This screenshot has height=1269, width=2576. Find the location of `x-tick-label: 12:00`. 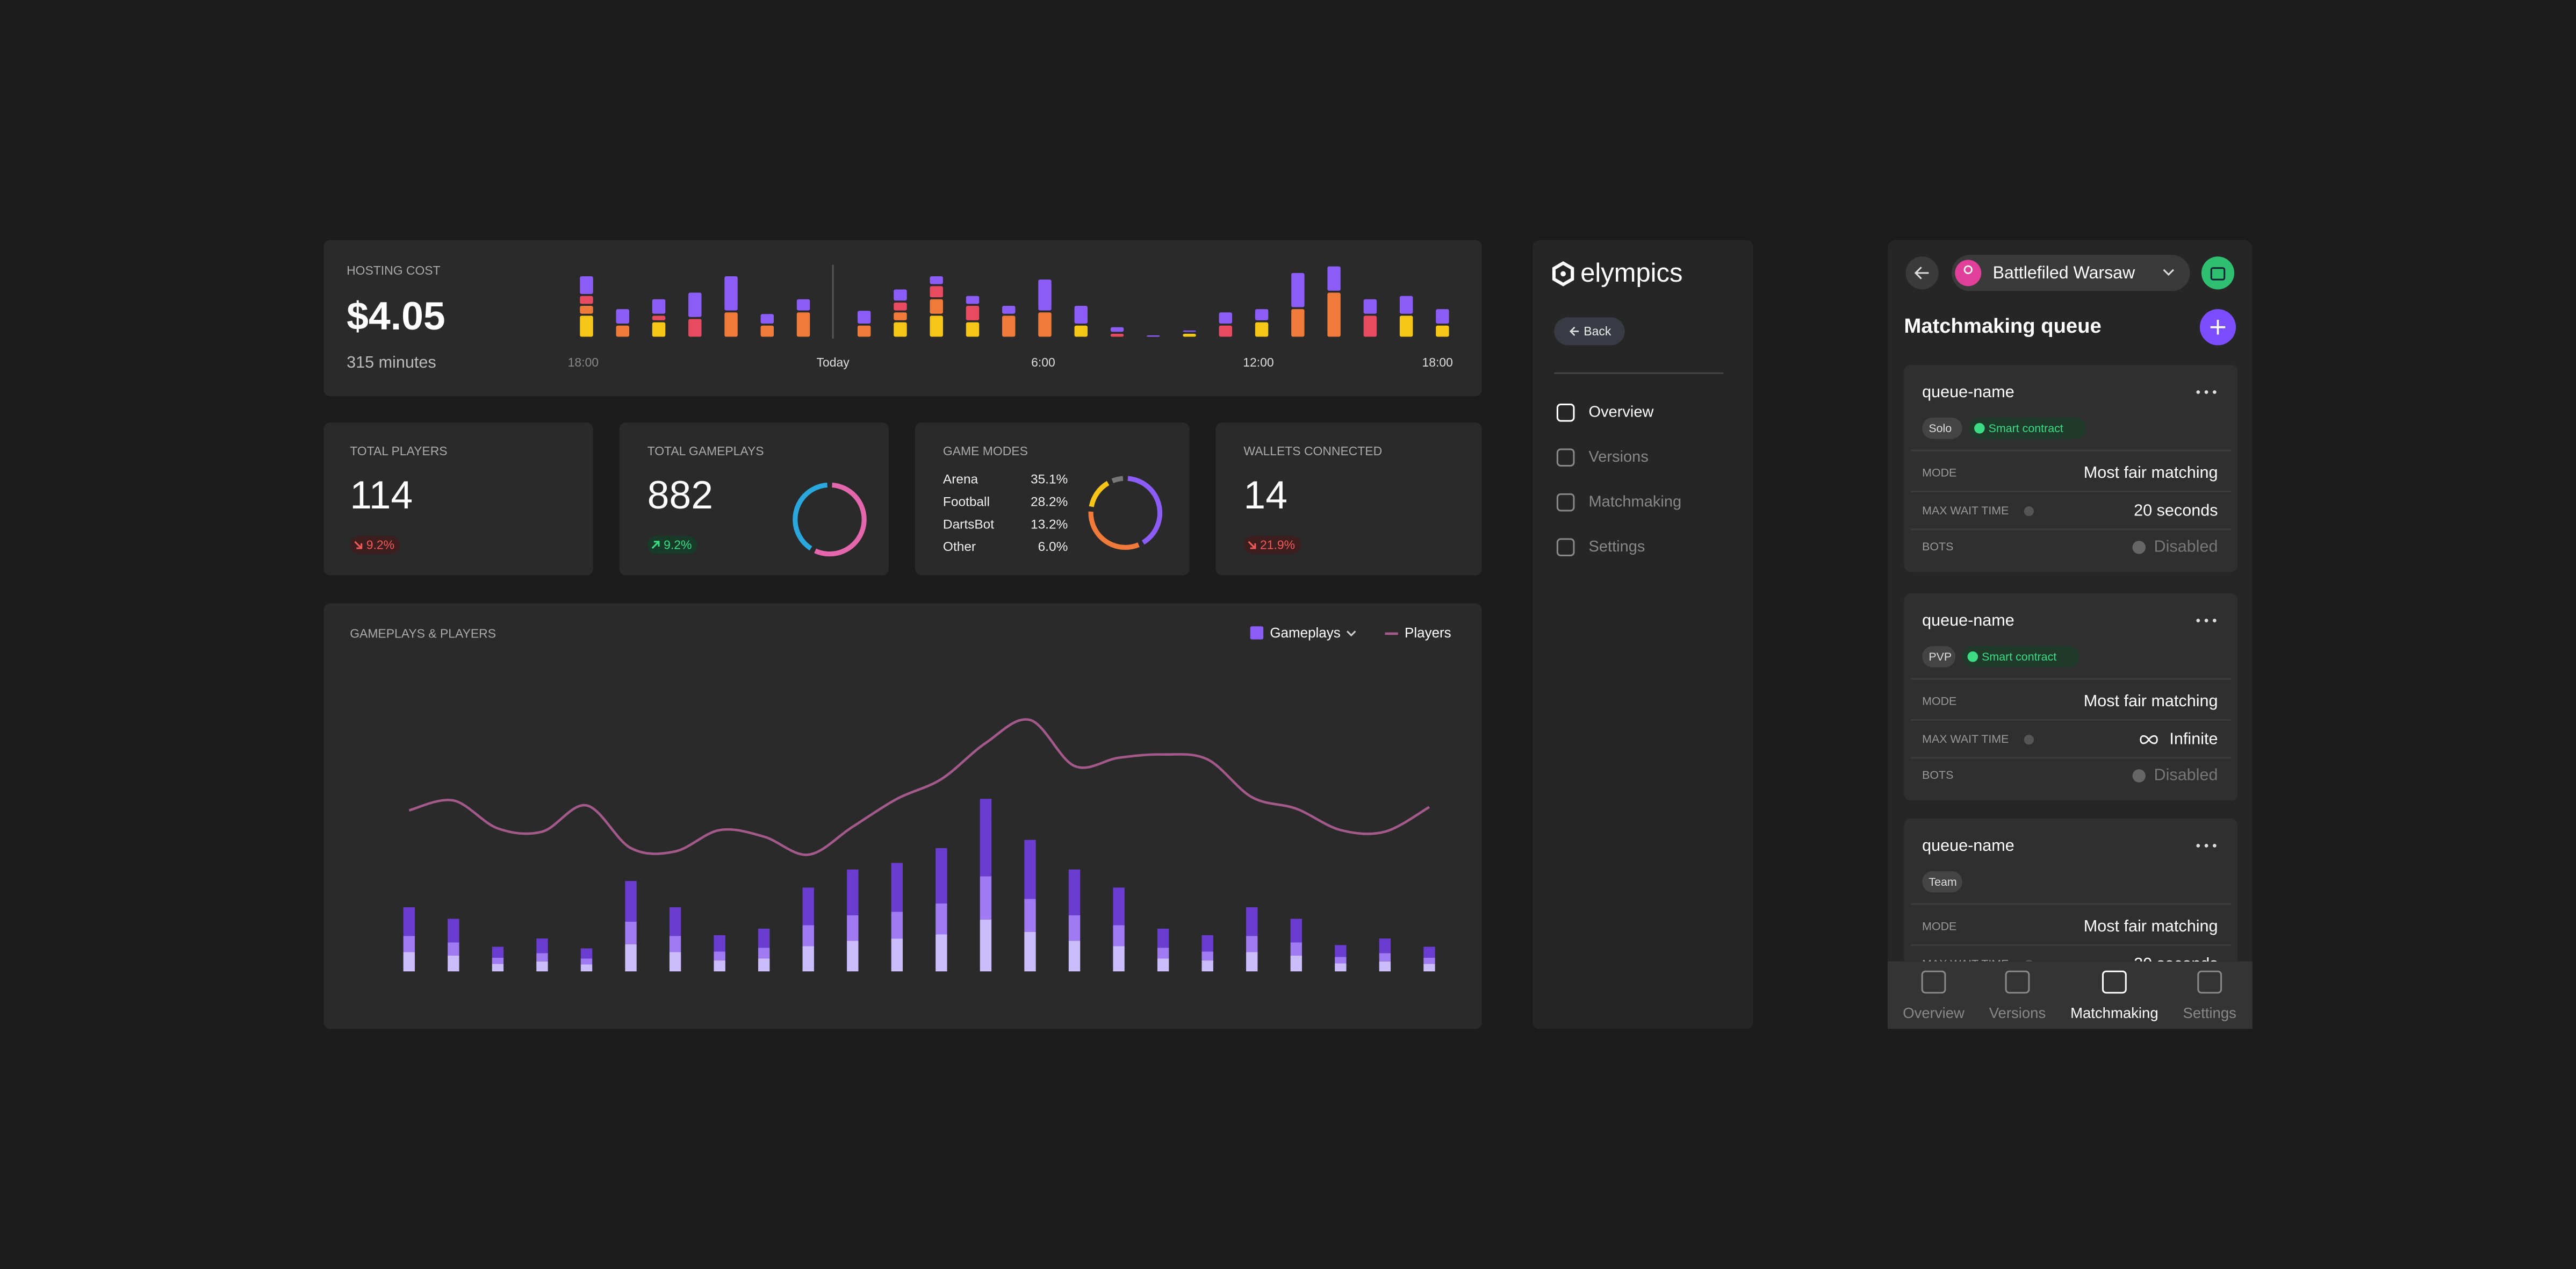

x-tick-label: 12:00 is located at coordinates (1258, 362).